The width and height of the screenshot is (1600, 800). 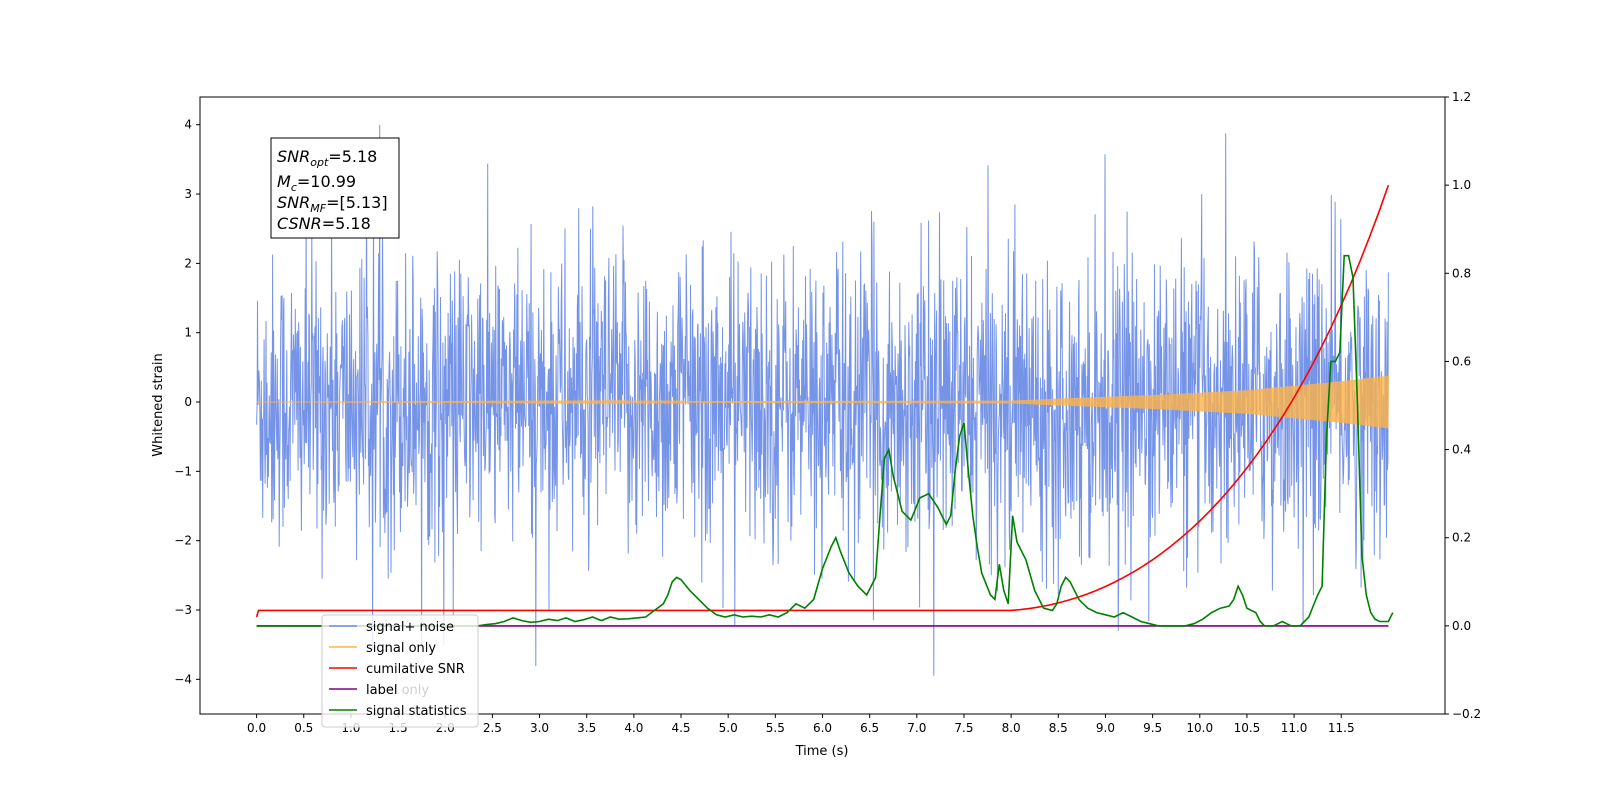 I want to click on x-tick-label: 9.0, so click(x=1105, y=728).